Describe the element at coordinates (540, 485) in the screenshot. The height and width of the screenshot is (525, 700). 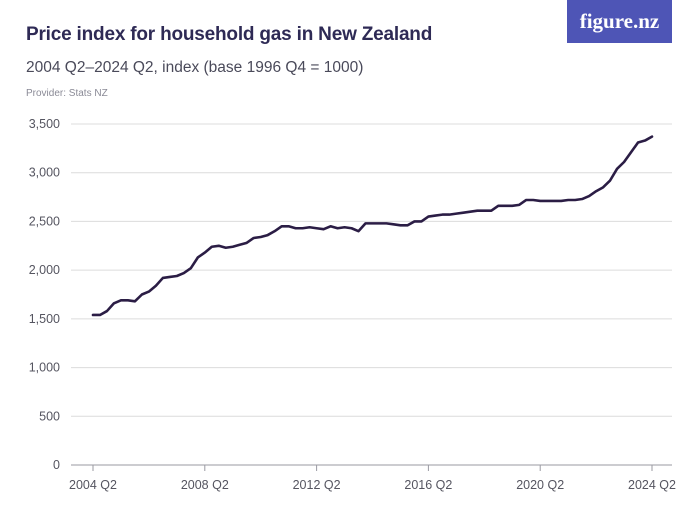
I see `x-tick-label: 2020 Q2` at that location.